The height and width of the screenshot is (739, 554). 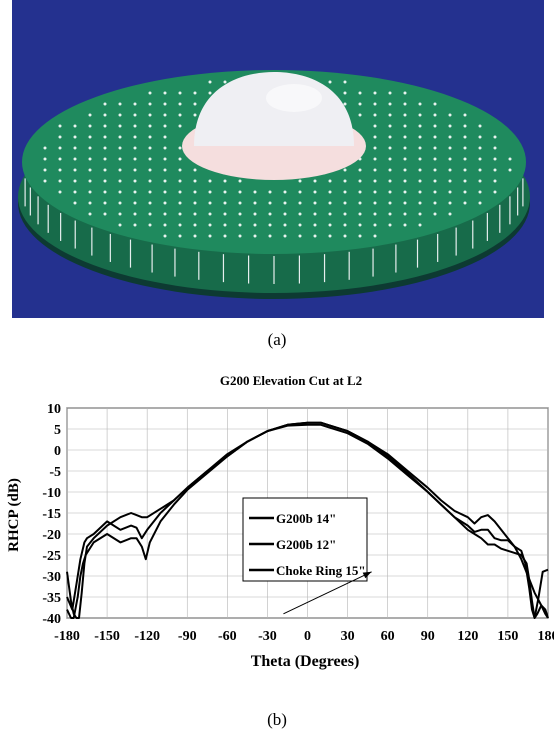 I want to click on x-tick-label: -150, so click(x=107, y=636).